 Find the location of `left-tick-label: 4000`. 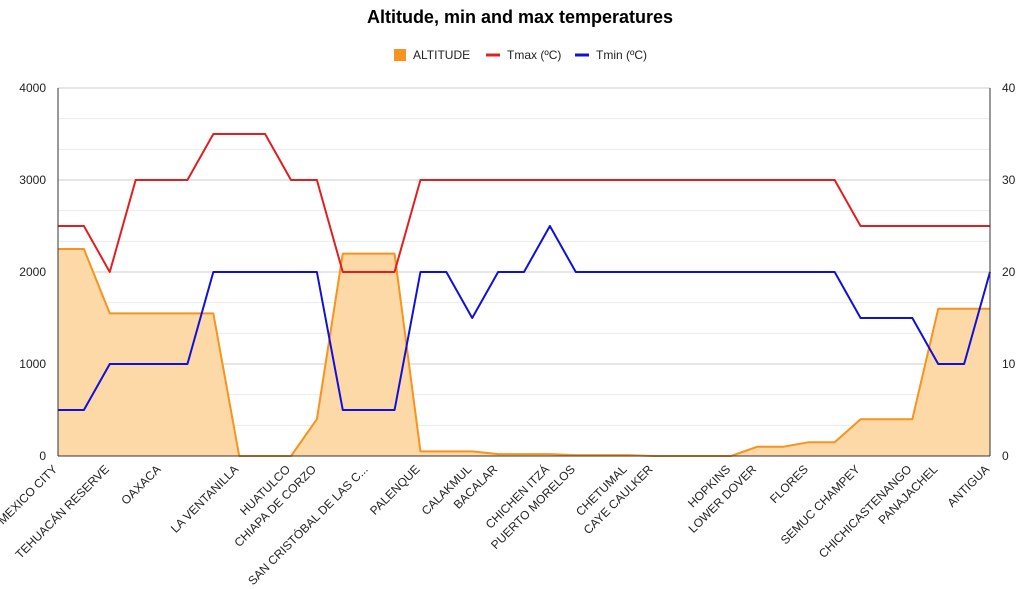

left-tick-label: 4000 is located at coordinates (32, 88).